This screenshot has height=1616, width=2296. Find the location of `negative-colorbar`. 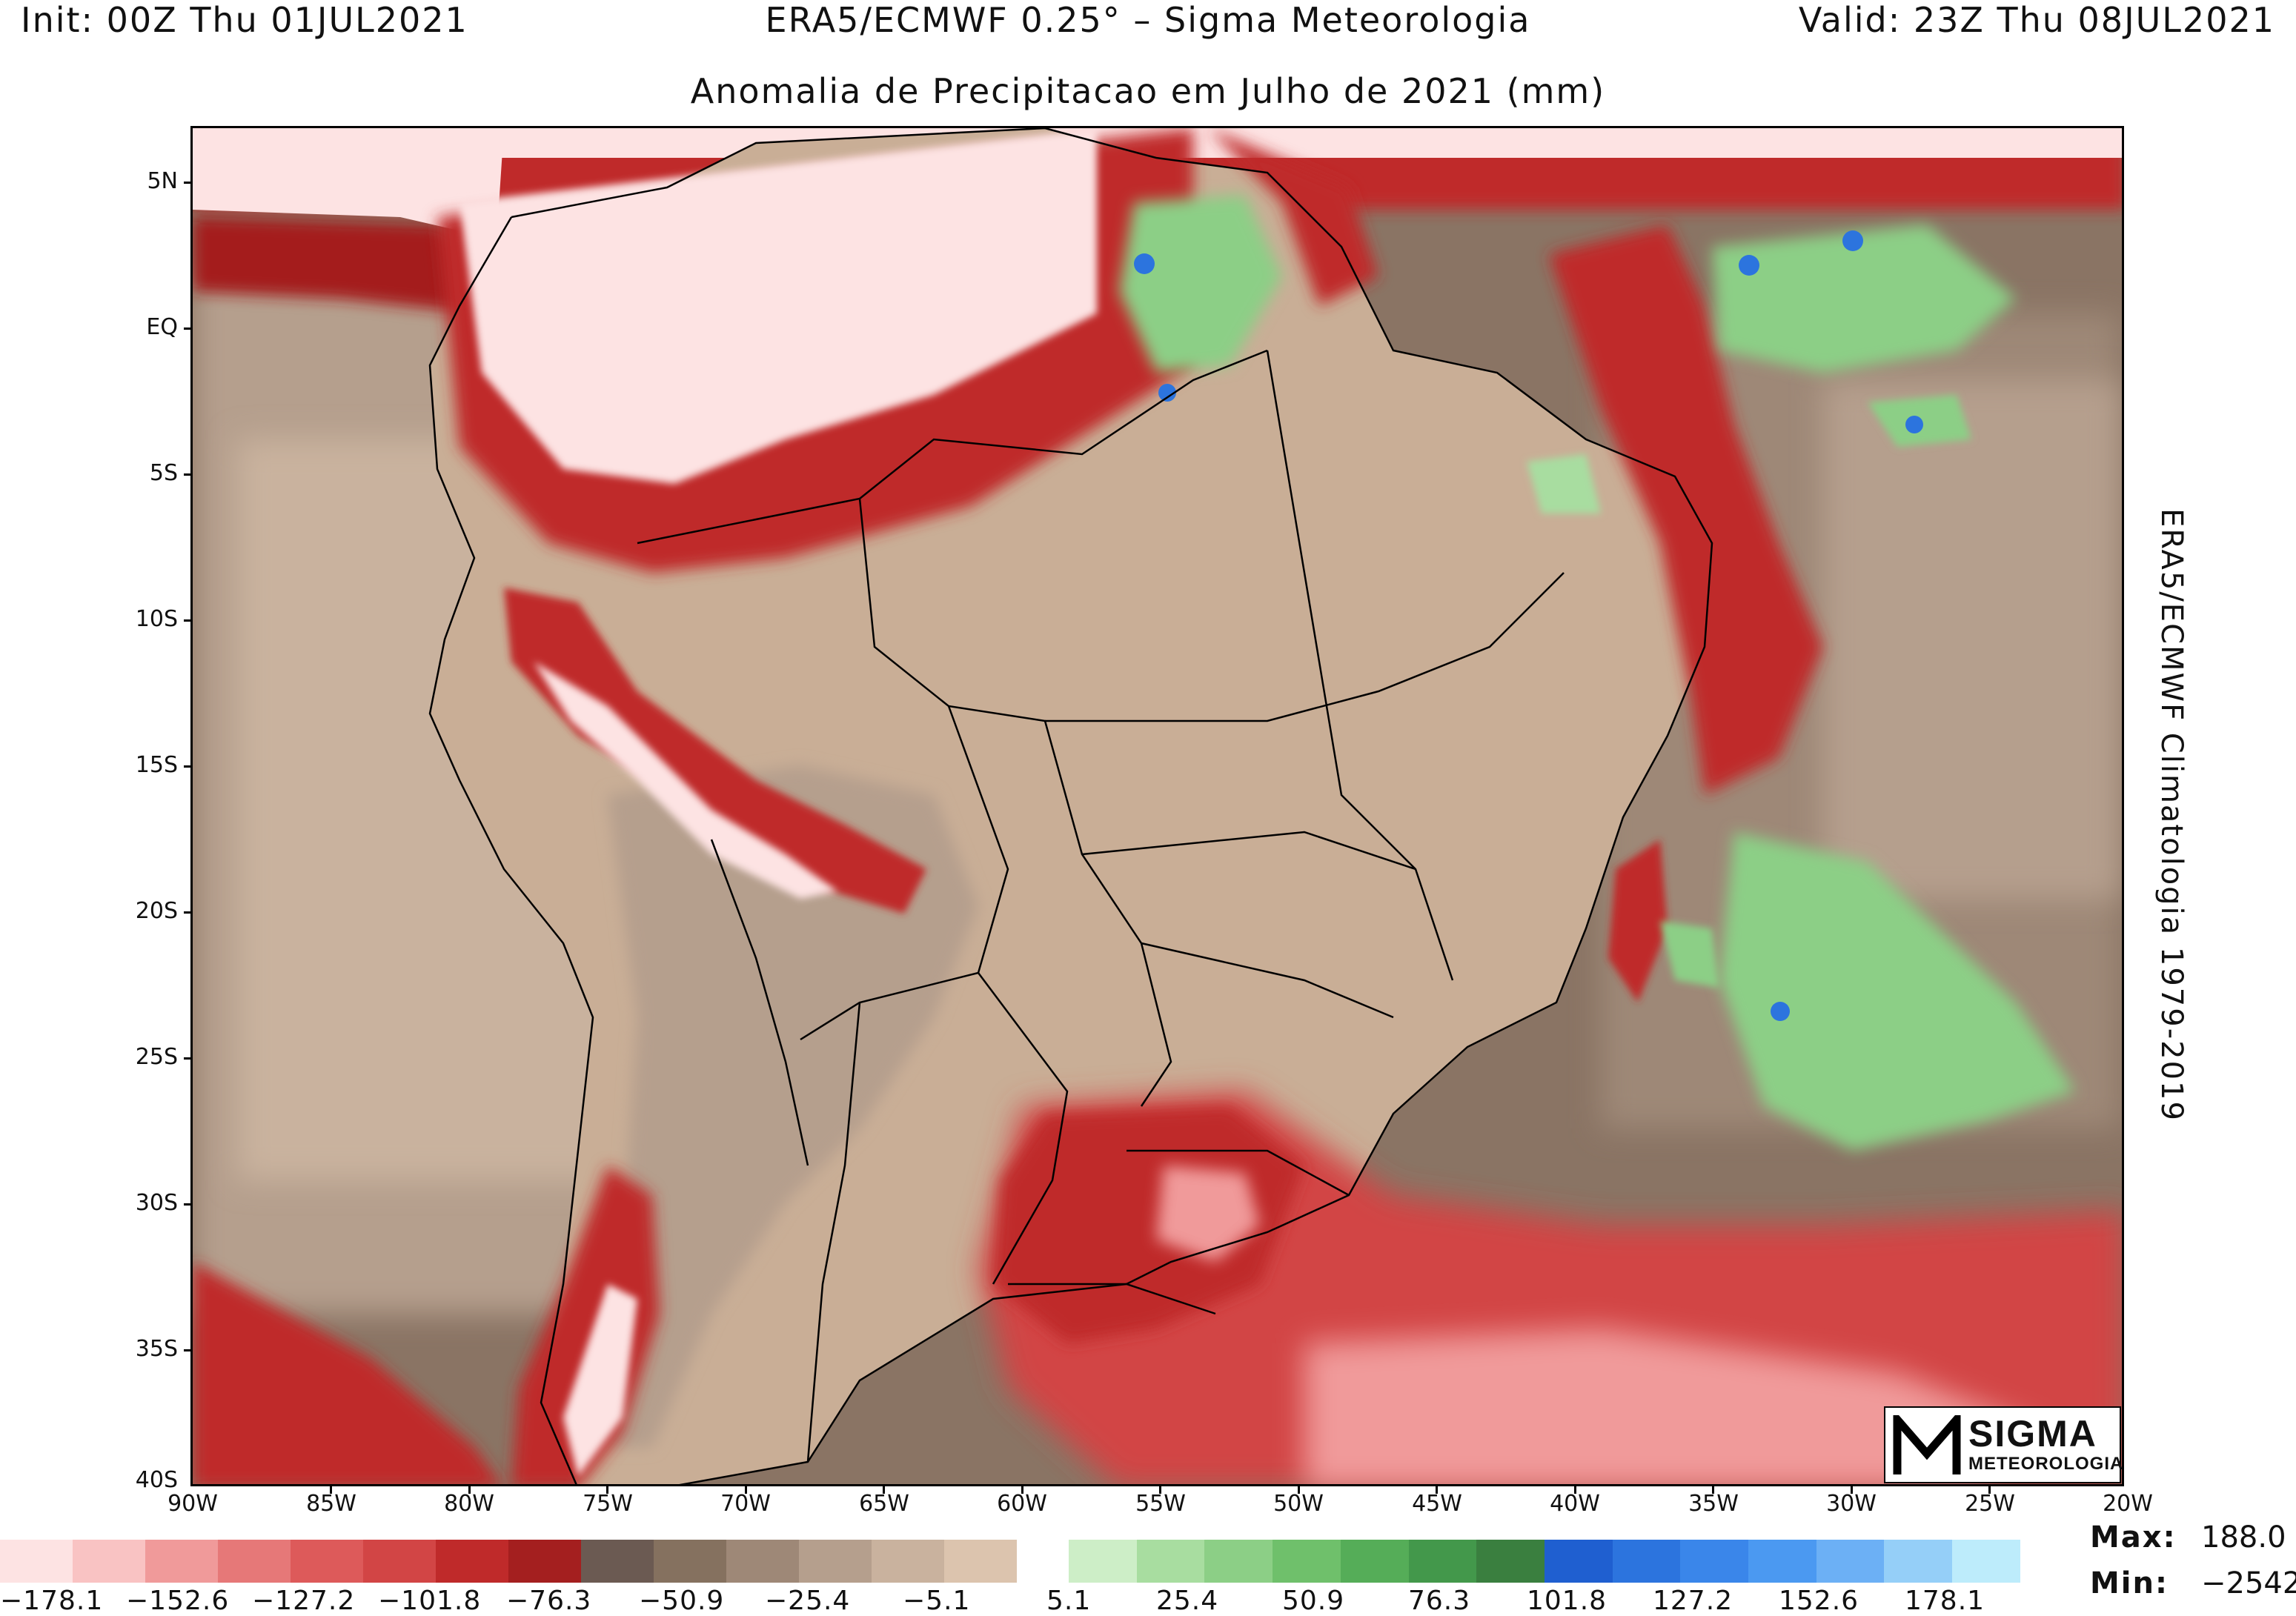

negative-colorbar is located at coordinates (508, 1561).